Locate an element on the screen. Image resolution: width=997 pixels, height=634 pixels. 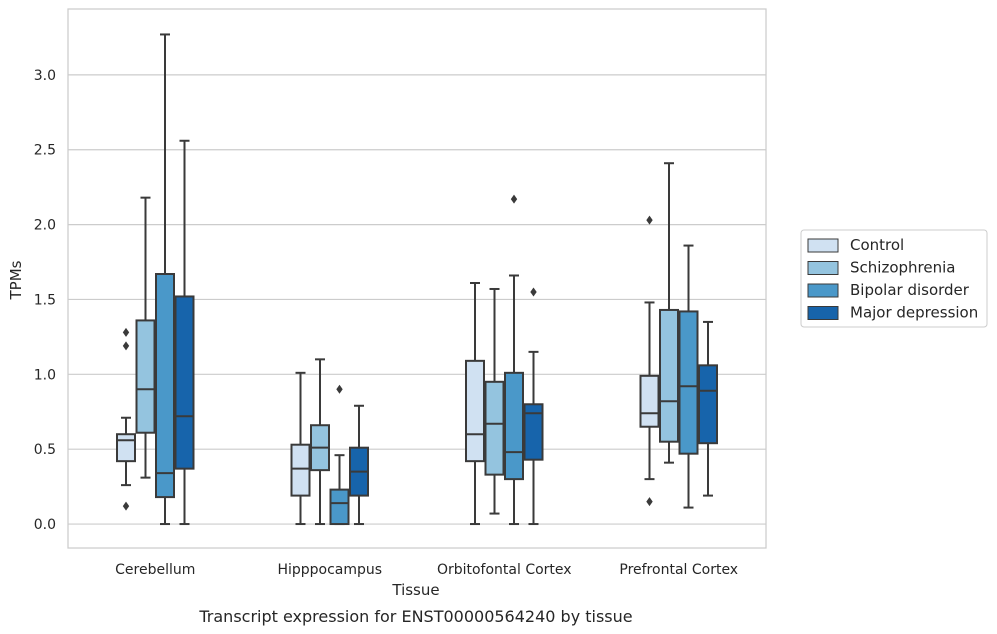
y-tick-label: 0.0 is located at coordinates (45, 525).